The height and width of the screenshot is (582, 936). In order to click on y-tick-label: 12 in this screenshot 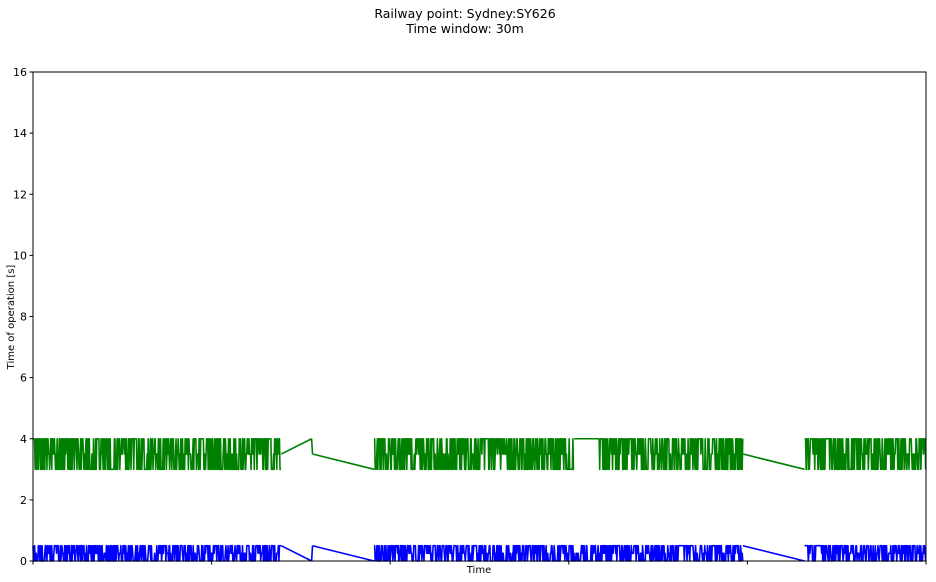, I will do `click(20, 194)`.